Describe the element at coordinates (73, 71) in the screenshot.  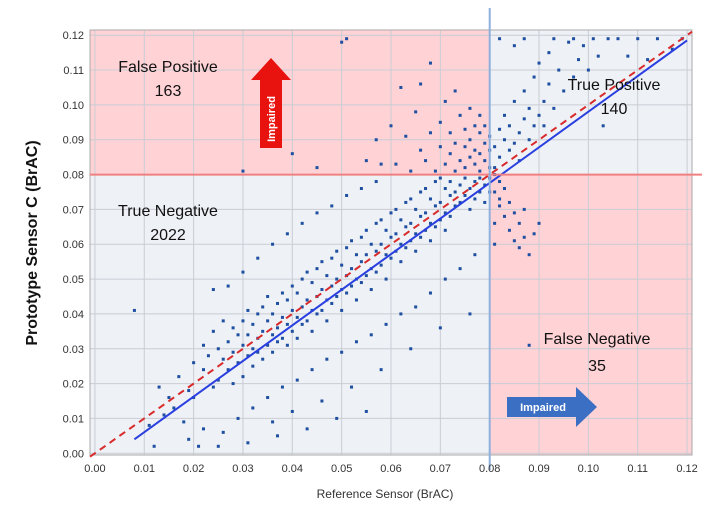
I see `y-tick-label: 0.11` at that location.